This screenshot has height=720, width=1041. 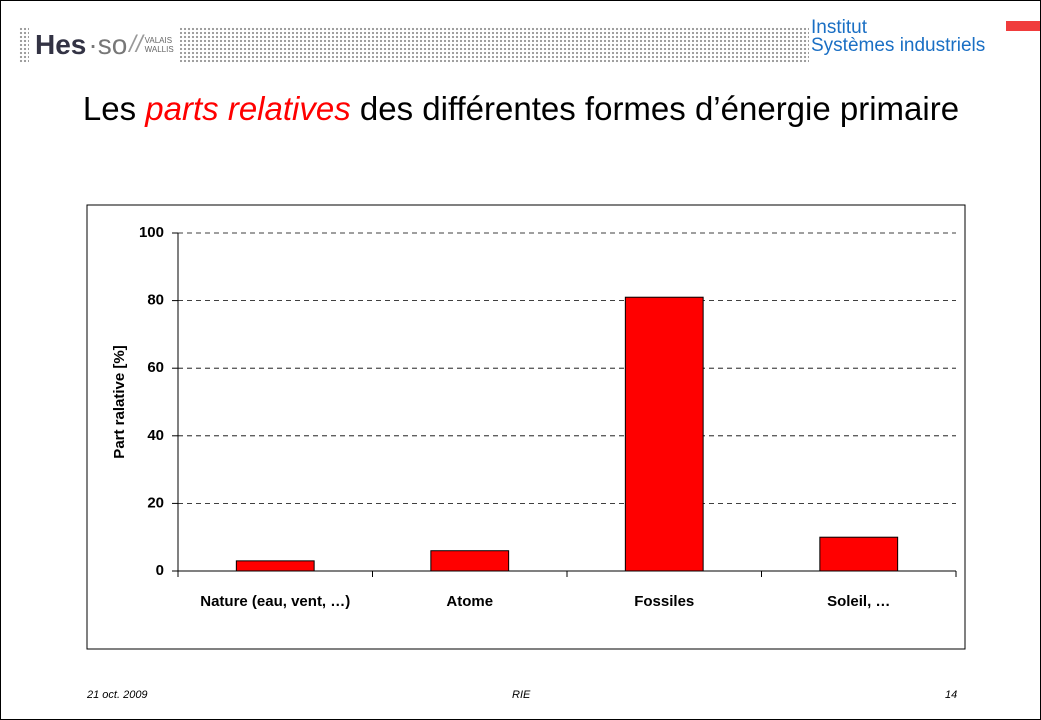 What do you see at coordinates (155, 435) in the screenshot?
I see `y-tick-label: 40` at bounding box center [155, 435].